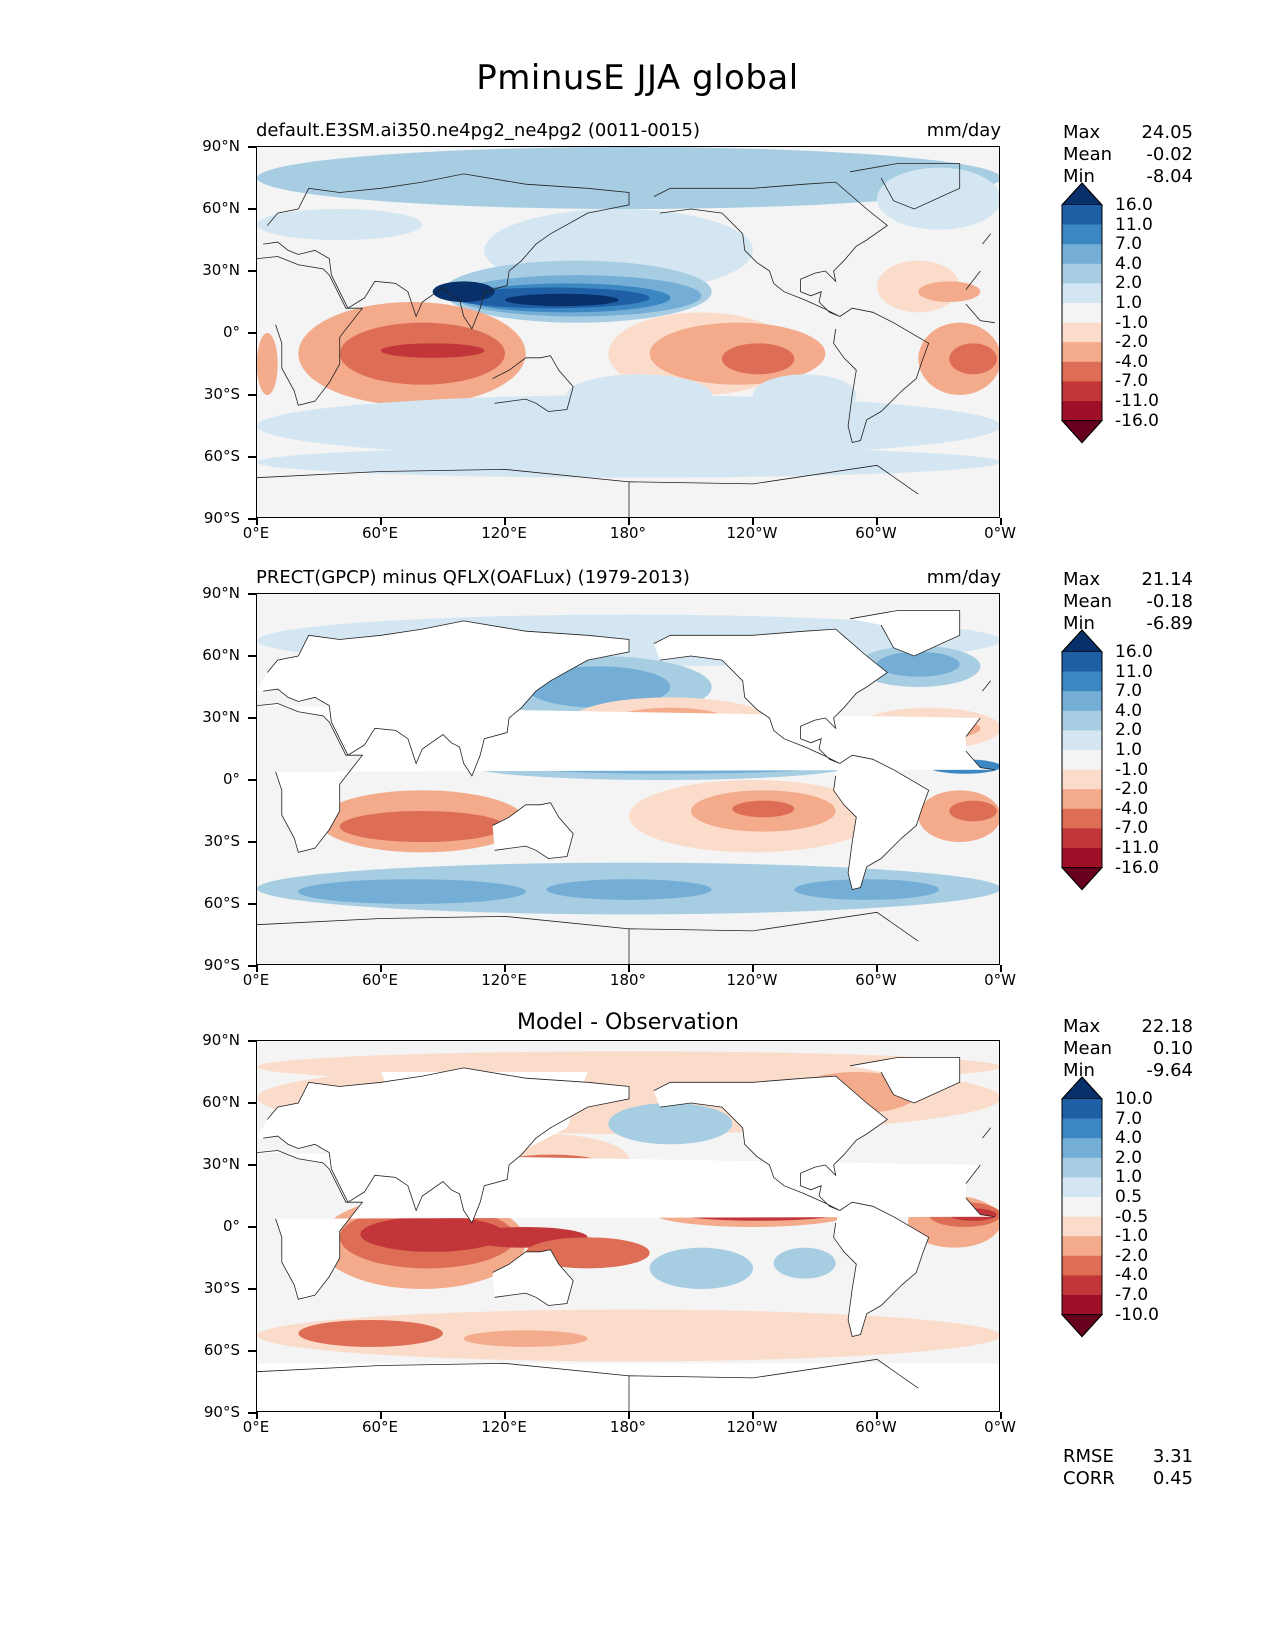 This screenshot has height=1650, width=1275. What do you see at coordinates (628, 1022) in the screenshot?
I see `panel-title: Model - Observation` at bounding box center [628, 1022].